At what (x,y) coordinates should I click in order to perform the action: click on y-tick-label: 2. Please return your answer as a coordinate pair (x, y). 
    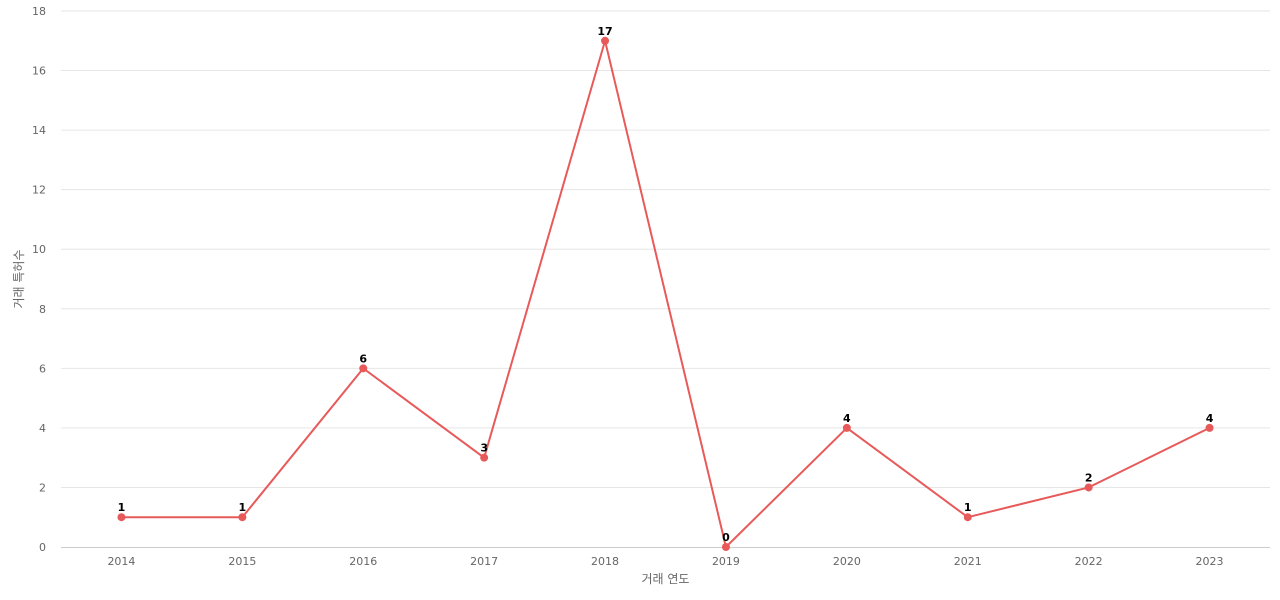
    Looking at the image, I should click on (42, 487).